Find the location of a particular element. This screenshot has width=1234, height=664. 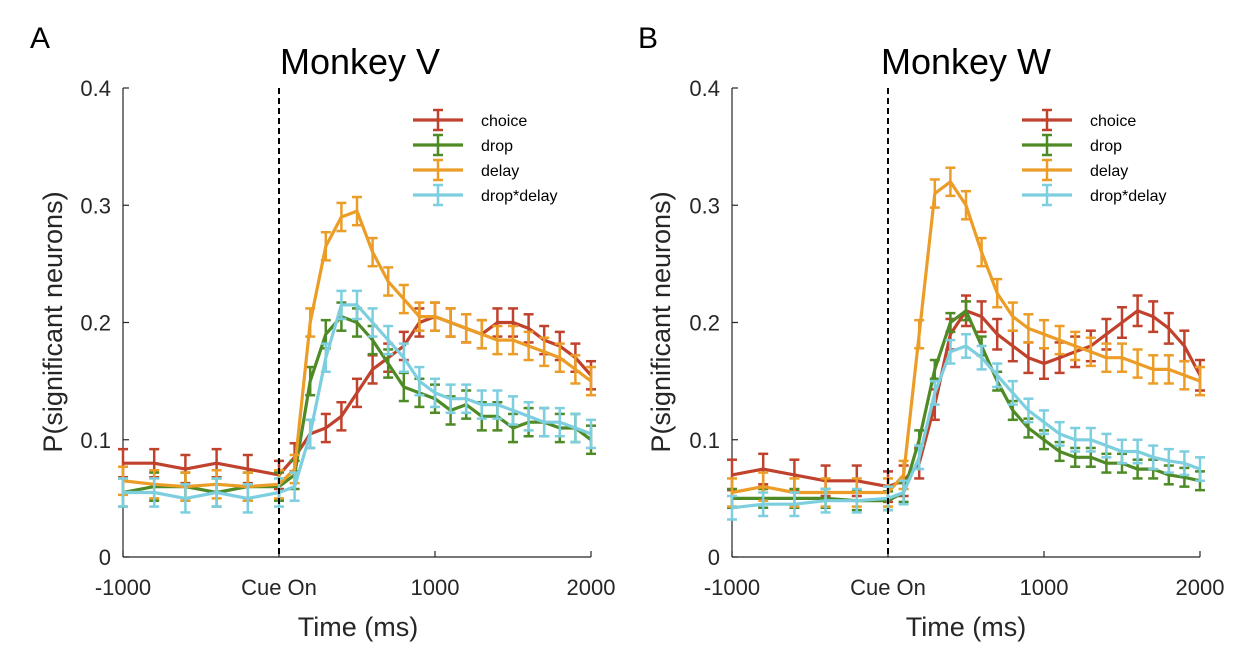

chart-title: Monkey W is located at coordinates (966, 61).